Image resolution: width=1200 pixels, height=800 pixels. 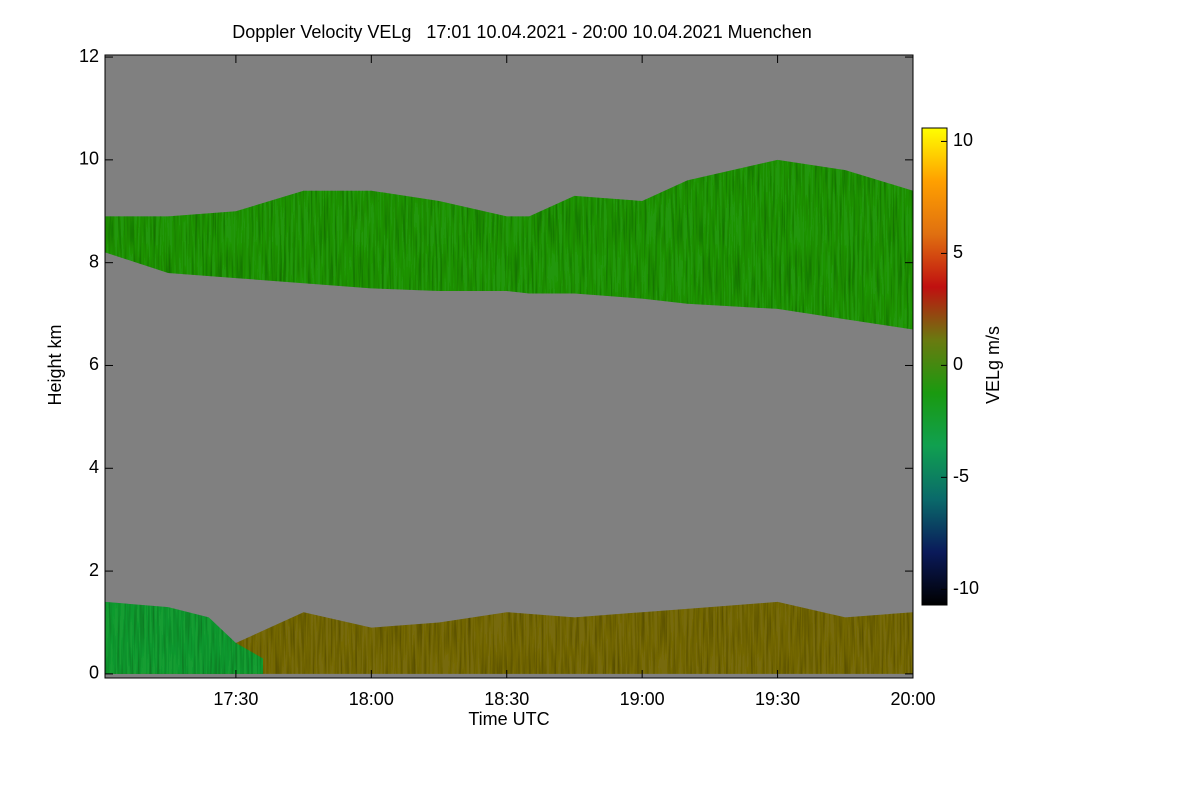 I want to click on y-tick-label: 8, so click(x=94, y=261).